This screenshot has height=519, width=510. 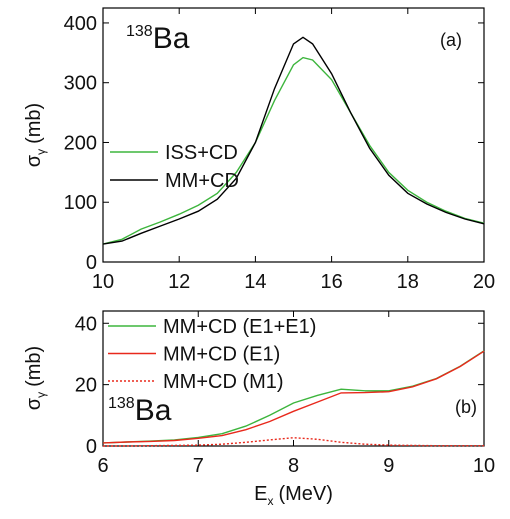 What do you see at coordinates (86, 324) in the screenshot?
I see `y-tick-label: 40` at bounding box center [86, 324].